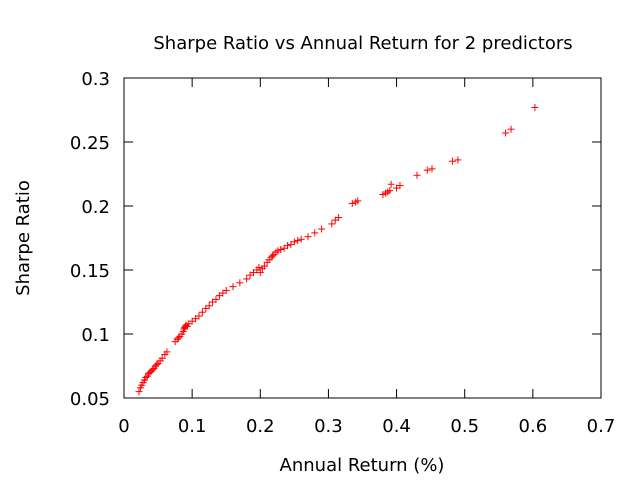 The height and width of the screenshot is (480, 640). I want to click on x-tick-label: 0.7, so click(601, 426).